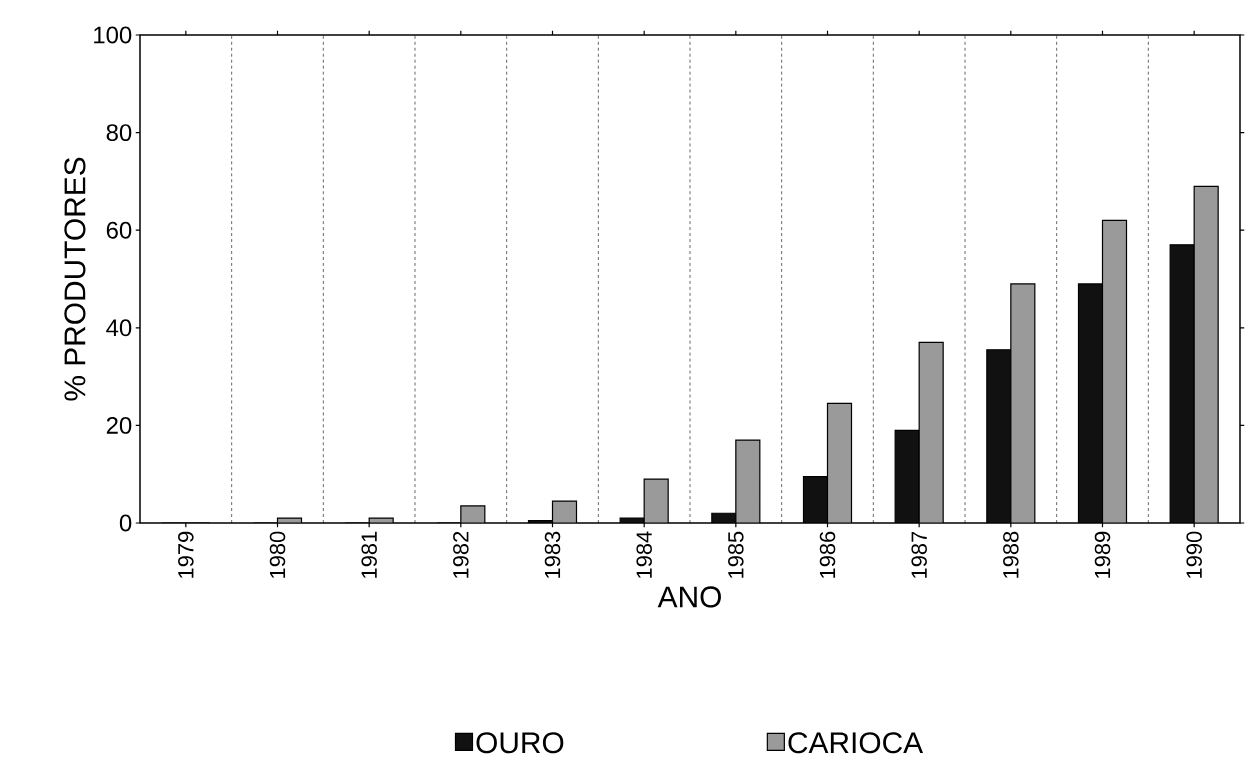 The image size is (1250, 763). What do you see at coordinates (1102, 554) in the screenshot?
I see `x-tick-label: 1989` at bounding box center [1102, 554].